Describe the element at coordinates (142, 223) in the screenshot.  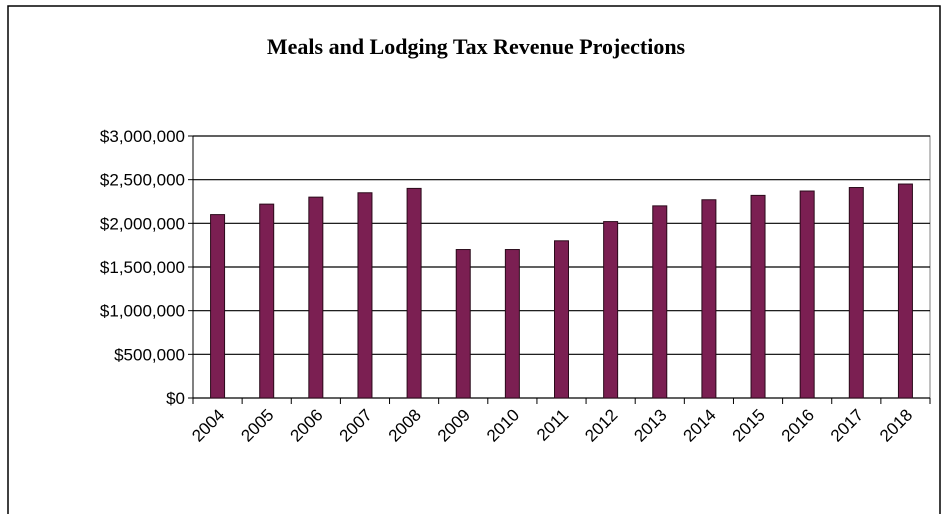
I see `y-tick-label: $2,000,000` at that location.